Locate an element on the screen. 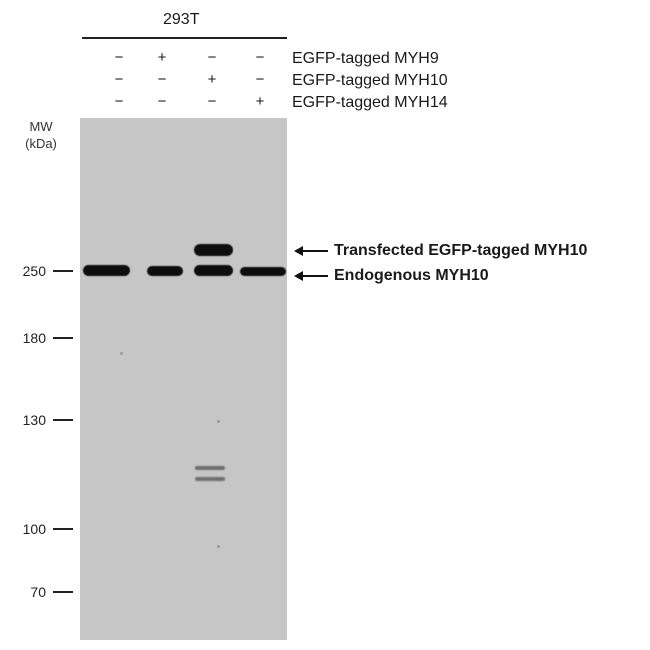 The width and height of the screenshot is (650, 650). treatment-label-myh14: EGFP-tagged MYH14 is located at coordinates (370, 102).